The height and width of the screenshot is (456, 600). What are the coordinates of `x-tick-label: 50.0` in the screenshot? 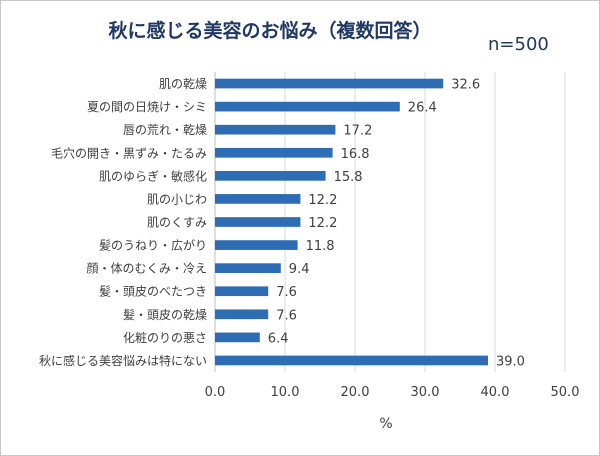 It's located at (565, 392).